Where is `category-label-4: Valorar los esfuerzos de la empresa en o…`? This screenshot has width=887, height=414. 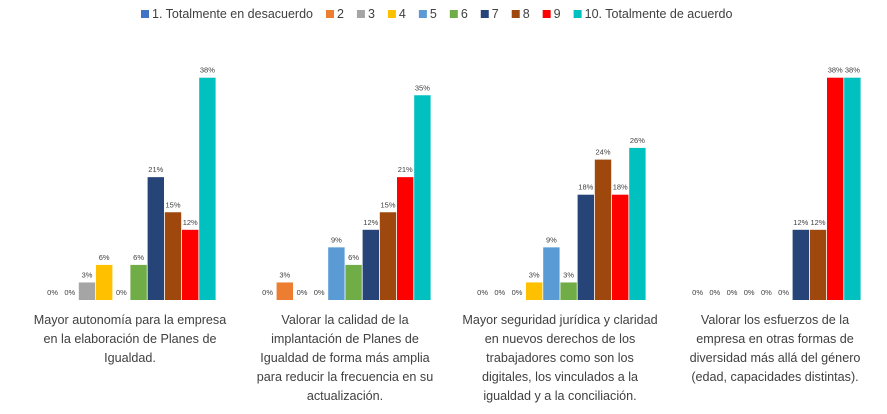
category-label-4: Valorar los esfuerzos de la empresa en o… is located at coordinates (775, 348).